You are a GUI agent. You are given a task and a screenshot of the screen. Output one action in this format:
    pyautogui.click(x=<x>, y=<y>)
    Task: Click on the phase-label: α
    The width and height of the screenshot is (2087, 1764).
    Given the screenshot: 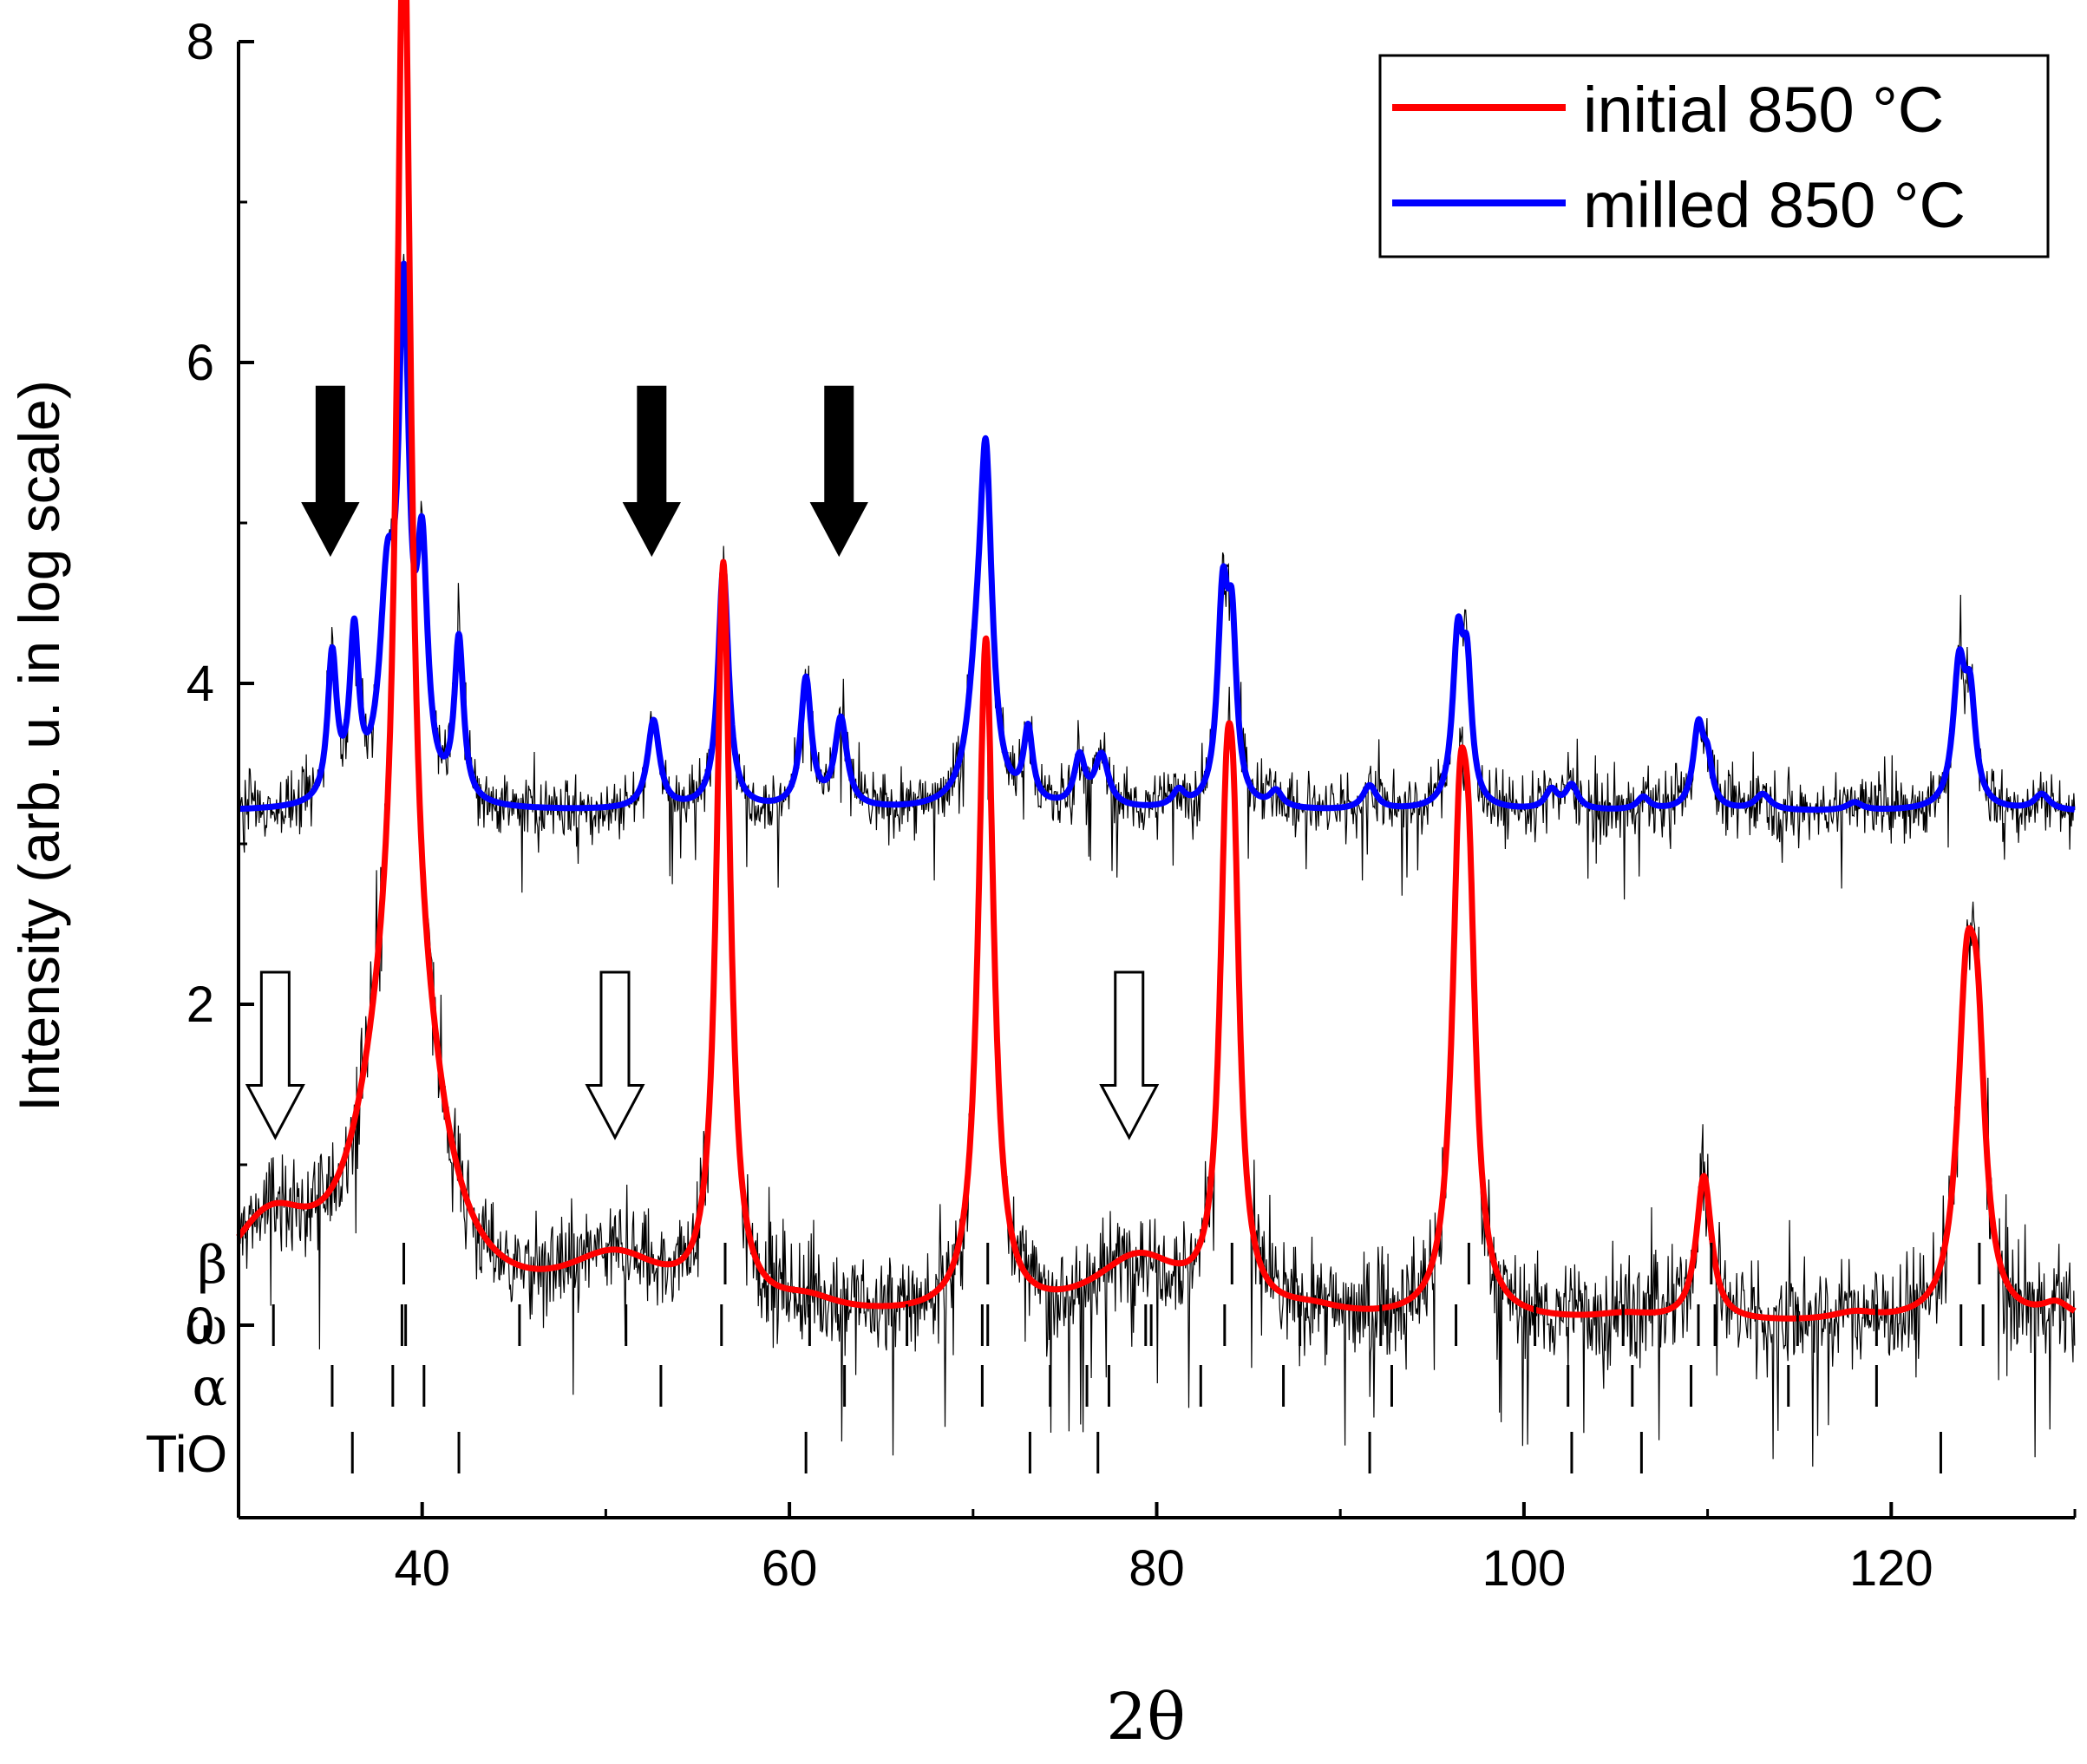 What is the action you would take?
    pyautogui.click(x=209, y=1387)
    